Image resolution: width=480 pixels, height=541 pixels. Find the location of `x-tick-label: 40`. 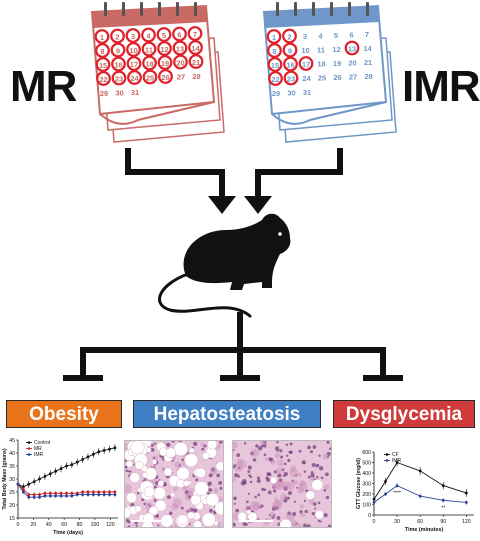

x-tick-label: 40 is located at coordinates (49, 525).